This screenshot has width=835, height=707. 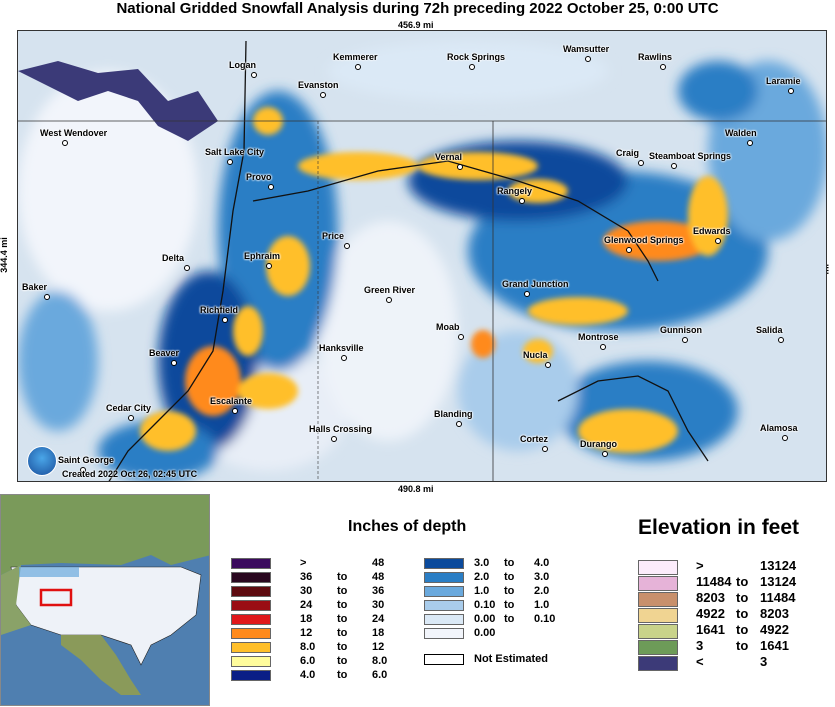 What do you see at coordinates (173, 258) in the screenshot?
I see `city-label: Delta` at bounding box center [173, 258].